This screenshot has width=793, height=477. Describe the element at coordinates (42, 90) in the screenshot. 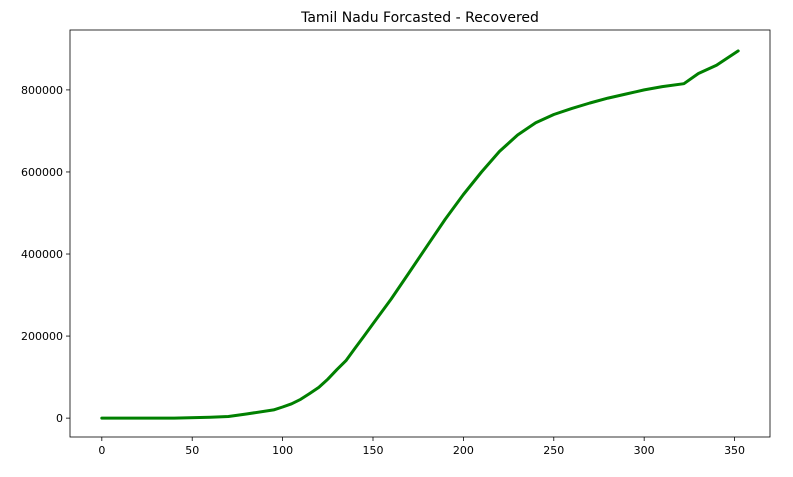

I see `y-tick-label: 800000` at that location.